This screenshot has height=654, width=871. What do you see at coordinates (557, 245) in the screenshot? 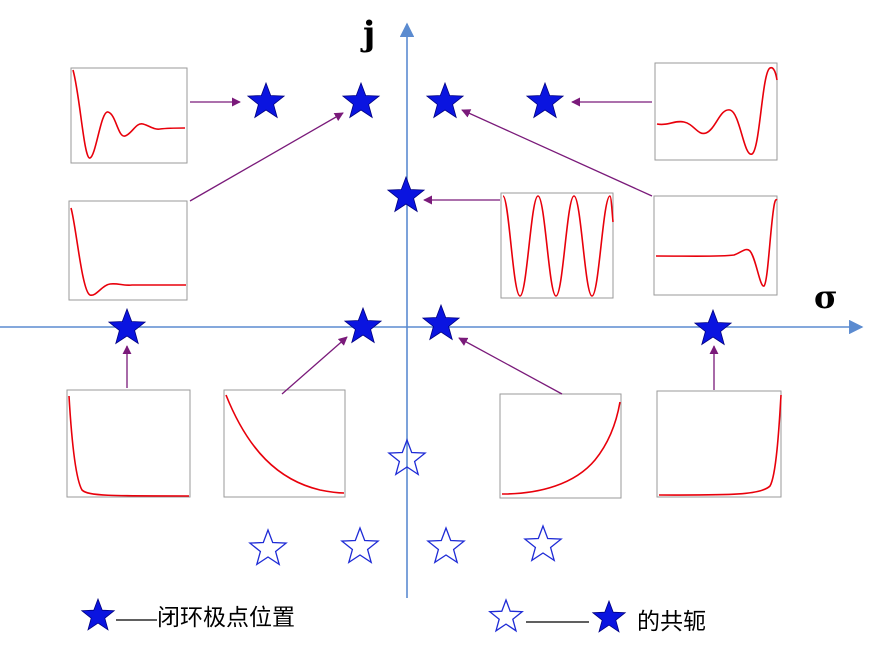
I see `plot-sustained-oscillation` at bounding box center [557, 245].